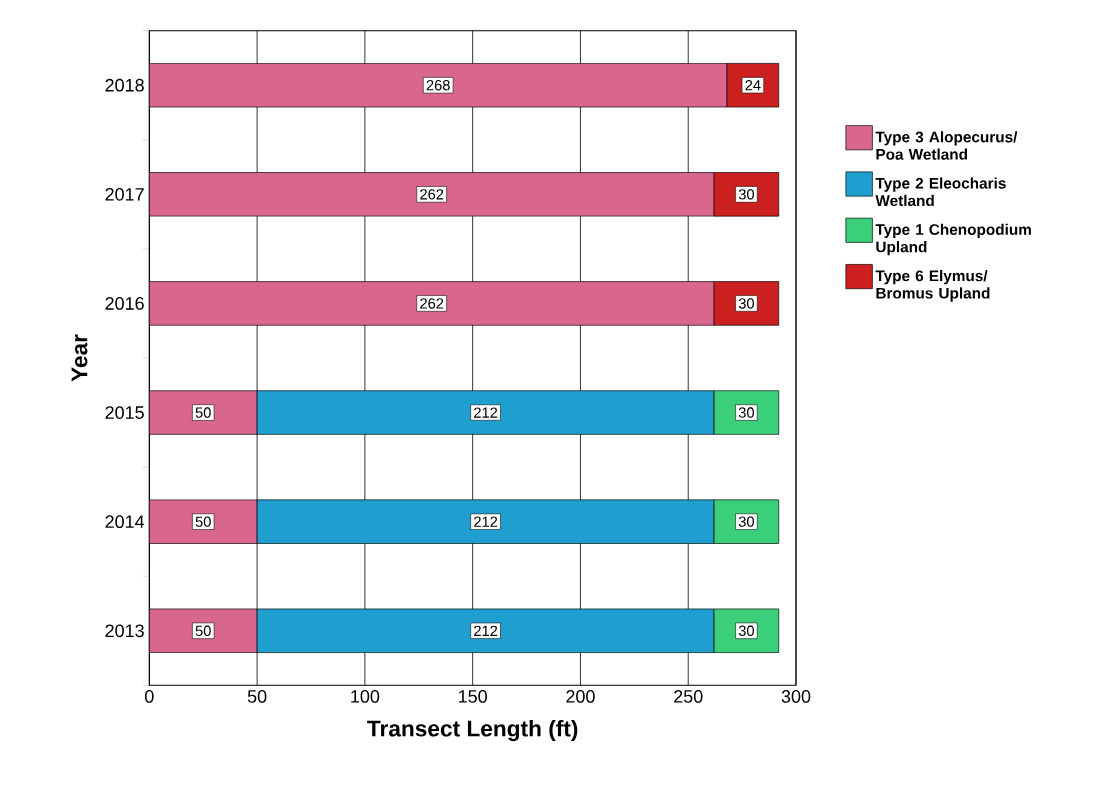 The height and width of the screenshot is (787, 1108). Describe the element at coordinates (149, 696) in the screenshot. I see `x-tick-label: 0` at that location.